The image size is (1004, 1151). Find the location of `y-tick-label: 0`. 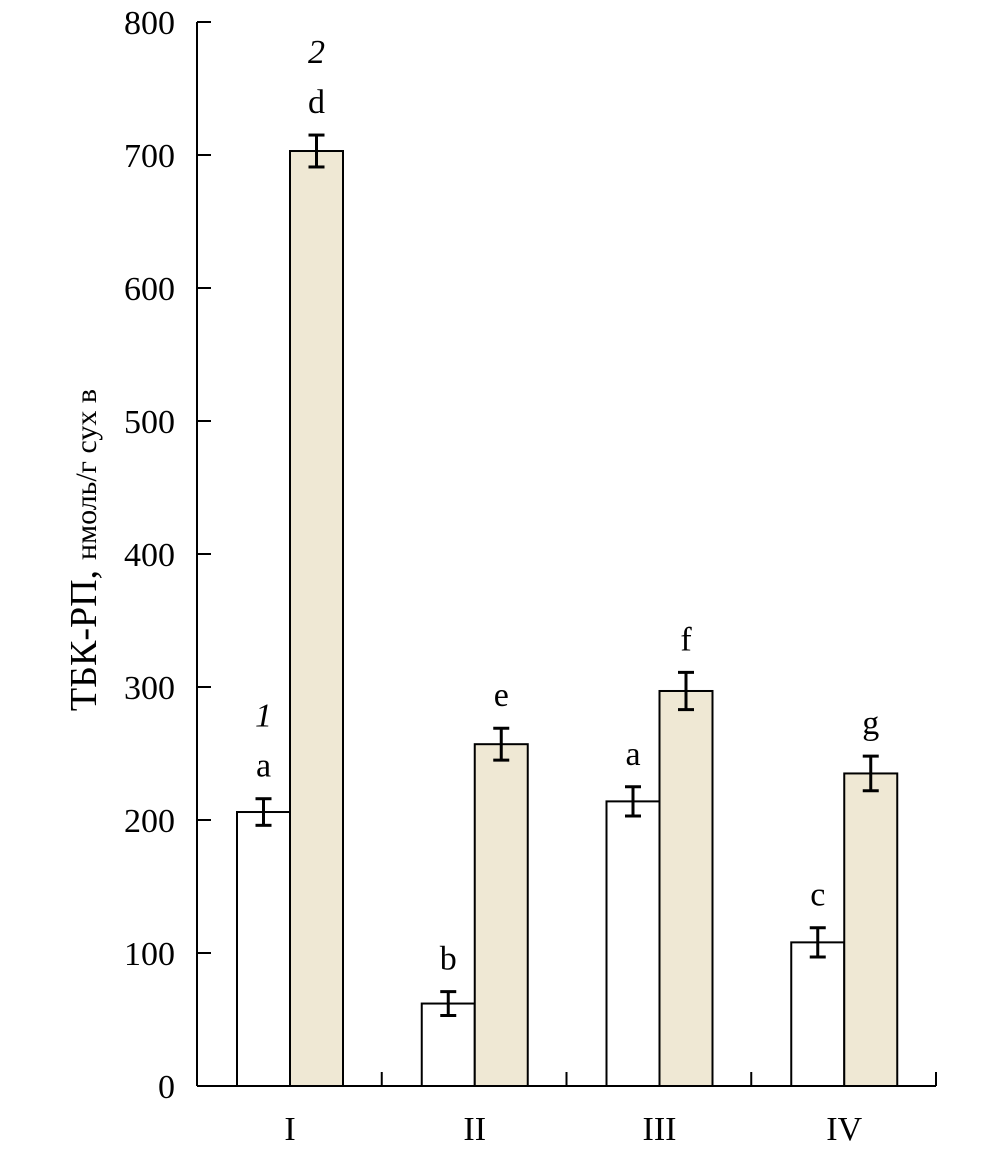

y-tick-label: 0 is located at coordinates (166, 1087).